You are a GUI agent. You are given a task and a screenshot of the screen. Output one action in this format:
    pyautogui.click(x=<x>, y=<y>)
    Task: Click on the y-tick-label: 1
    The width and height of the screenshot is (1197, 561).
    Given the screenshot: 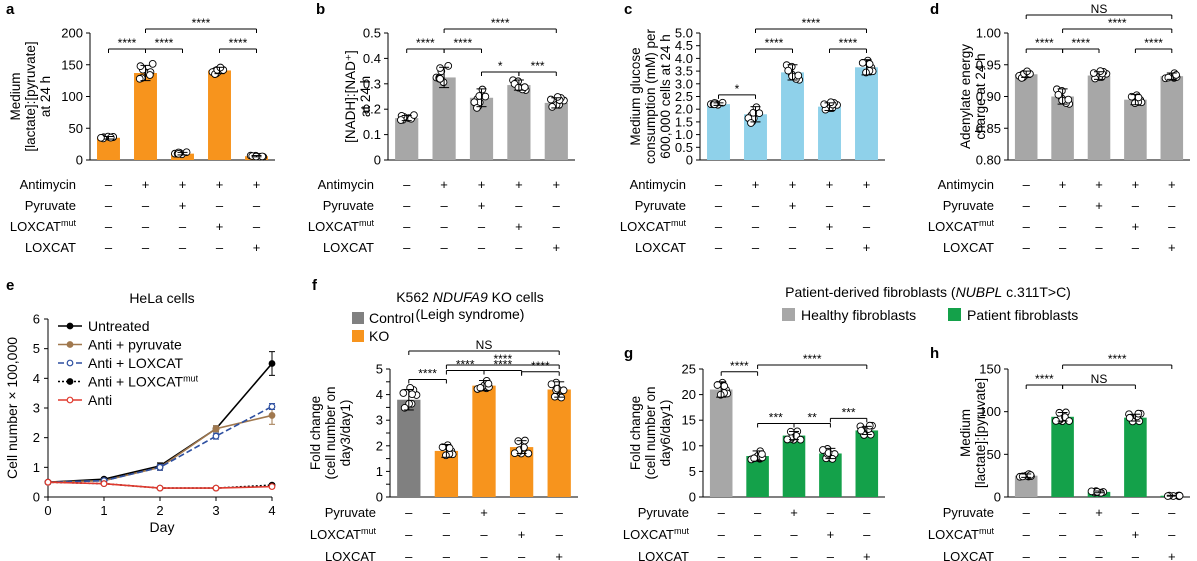 What is the action you would take?
    pyautogui.click(x=379, y=471)
    